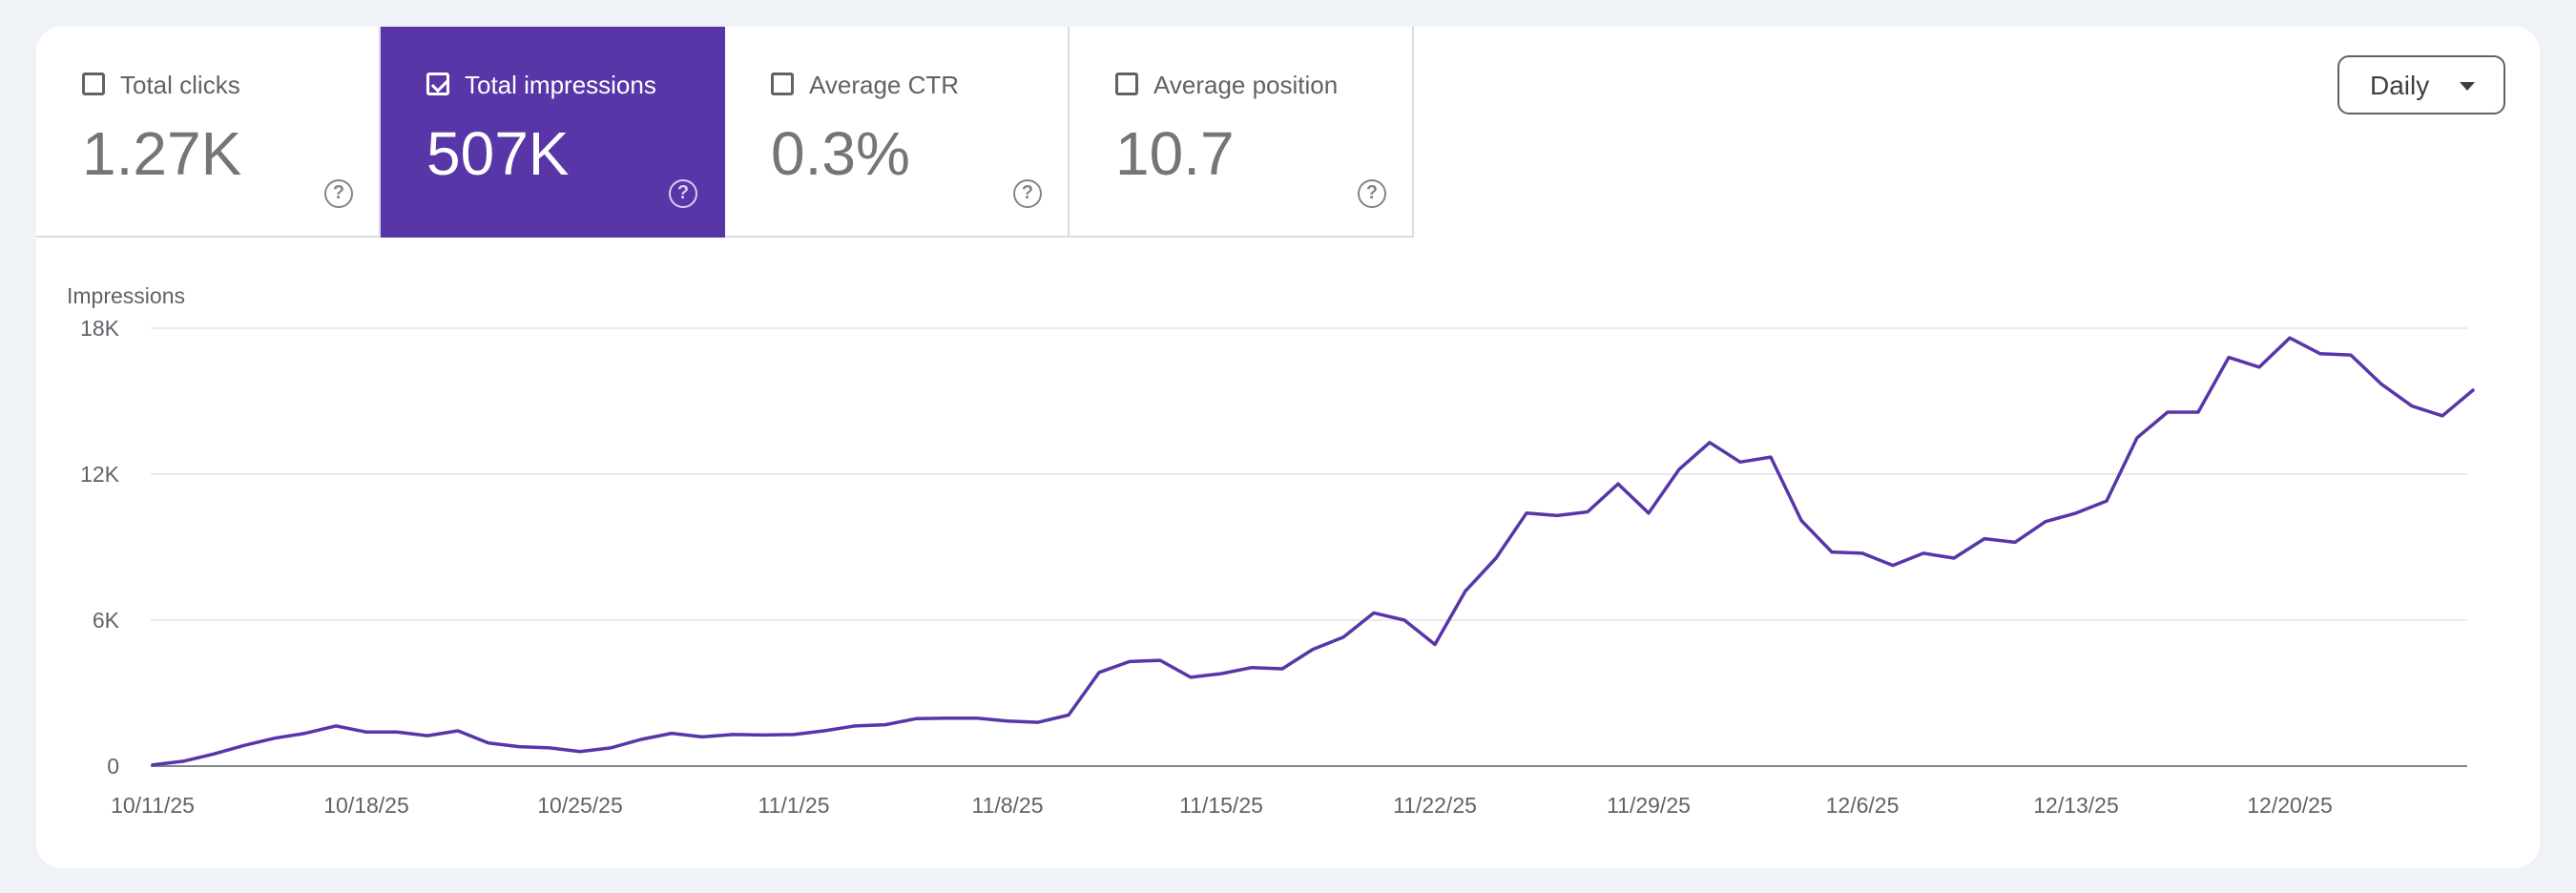 Image resolution: width=2576 pixels, height=893 pixels. I want to click on x-tick-label: 10/11/25, so click(153, 805).